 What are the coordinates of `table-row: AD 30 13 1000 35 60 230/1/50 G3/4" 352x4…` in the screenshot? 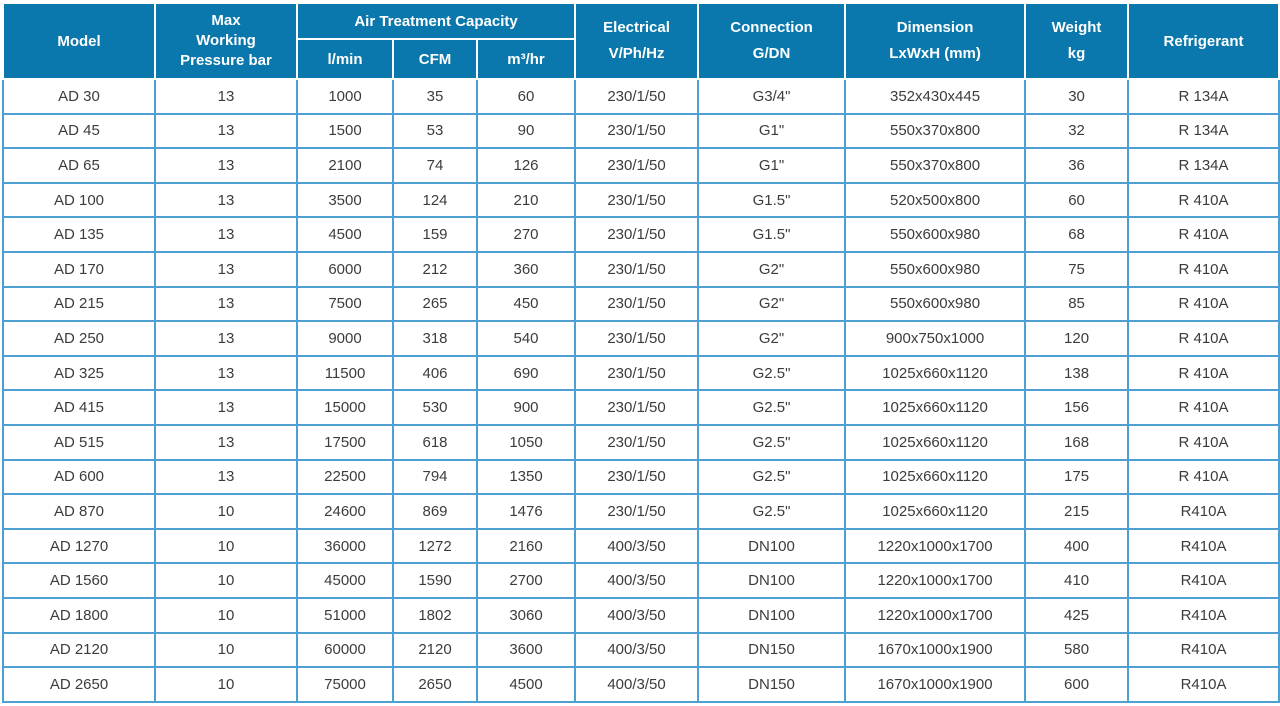 It's located at (641, 96).